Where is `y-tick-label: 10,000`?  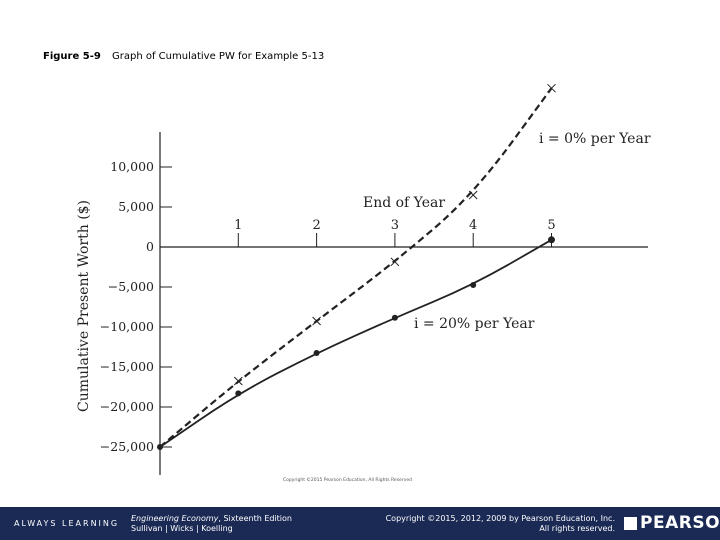
y-tick-label: 10,000 is located at coordinates (132, 166).